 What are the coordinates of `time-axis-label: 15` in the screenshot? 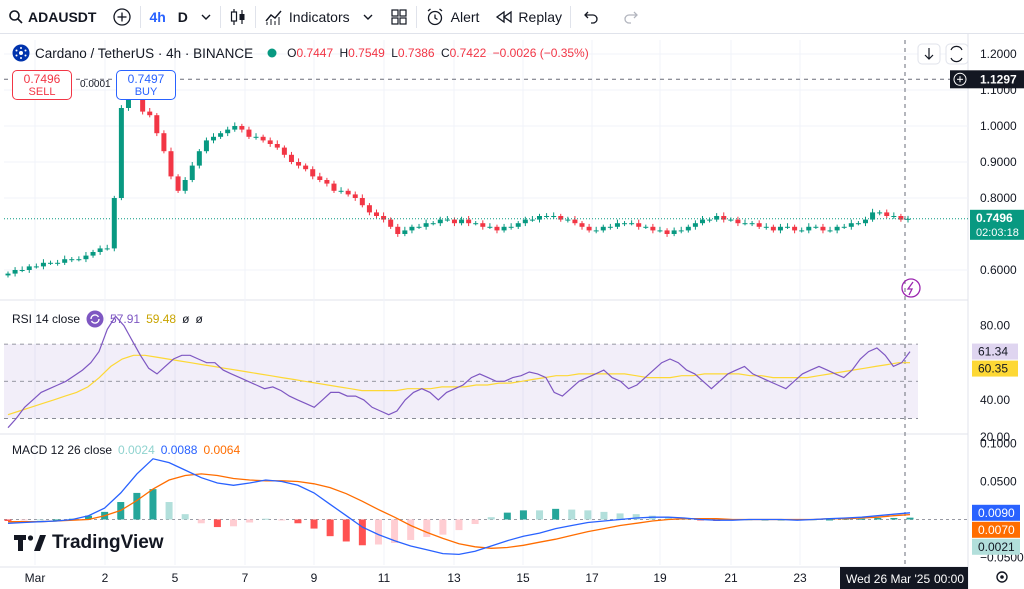 It's located at (523, 578).